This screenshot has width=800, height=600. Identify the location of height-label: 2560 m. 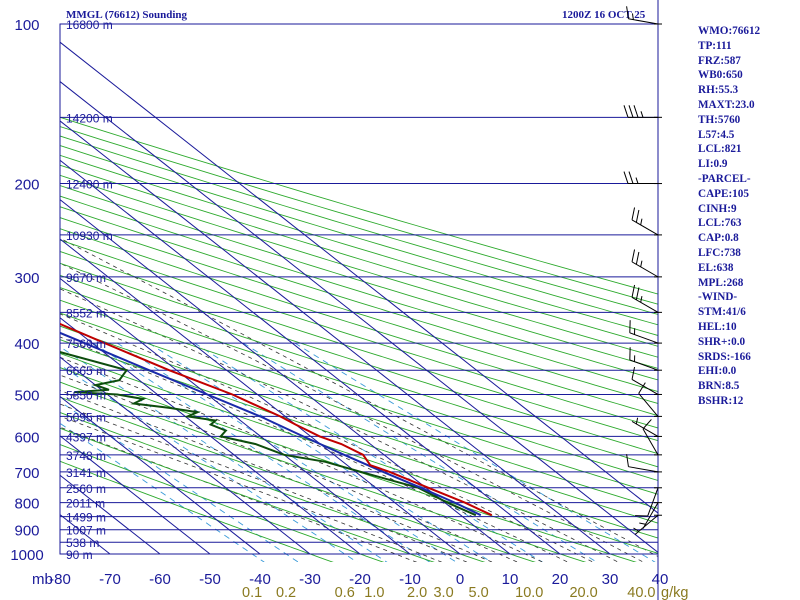
(86, 489).